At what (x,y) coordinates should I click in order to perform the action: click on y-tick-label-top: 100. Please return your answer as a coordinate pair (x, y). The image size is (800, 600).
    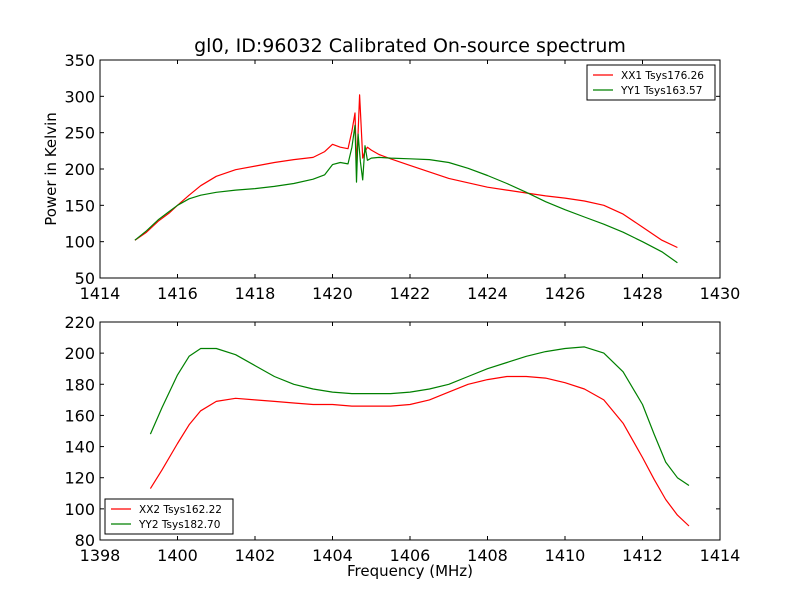
    Looking at the image, I should click on (79, 242).